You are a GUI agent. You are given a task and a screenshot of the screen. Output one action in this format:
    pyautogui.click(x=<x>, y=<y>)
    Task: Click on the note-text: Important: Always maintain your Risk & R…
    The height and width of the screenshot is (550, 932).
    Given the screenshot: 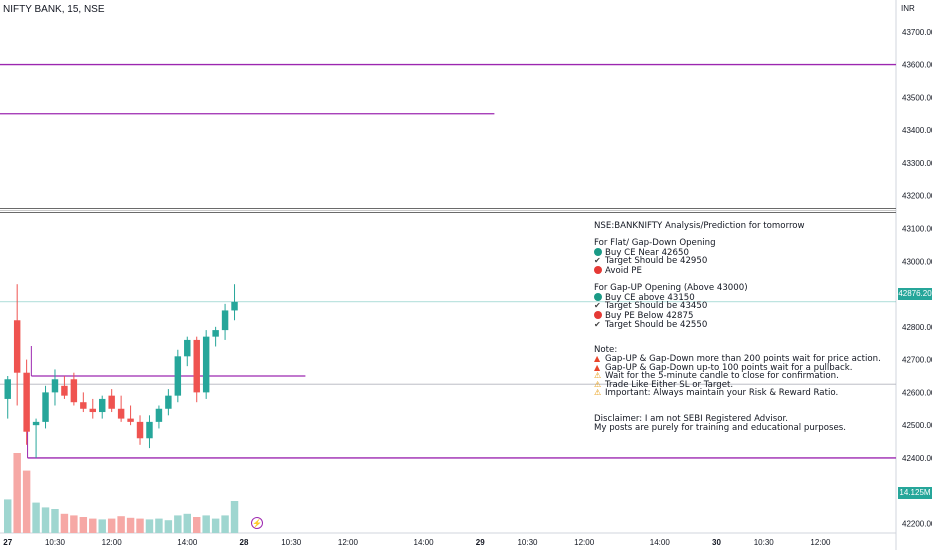 What is the action you would take?
    pyautogui.click(x=722, y=393)
    